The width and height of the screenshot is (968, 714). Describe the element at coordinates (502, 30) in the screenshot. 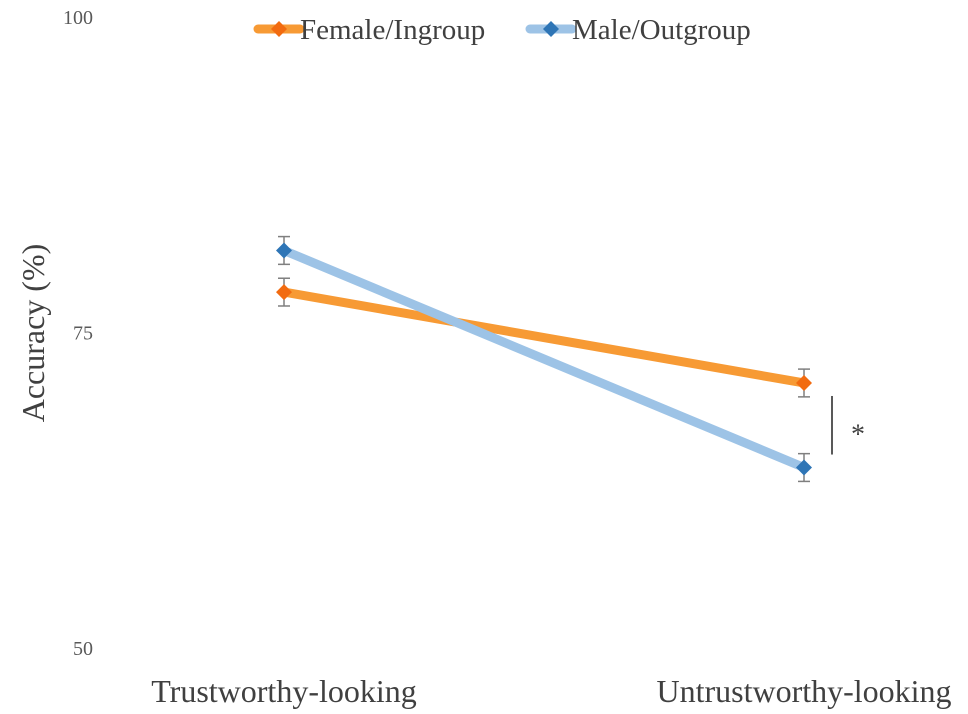

I see `legend: Female/Ingroup Male/Outgroup` at that location.